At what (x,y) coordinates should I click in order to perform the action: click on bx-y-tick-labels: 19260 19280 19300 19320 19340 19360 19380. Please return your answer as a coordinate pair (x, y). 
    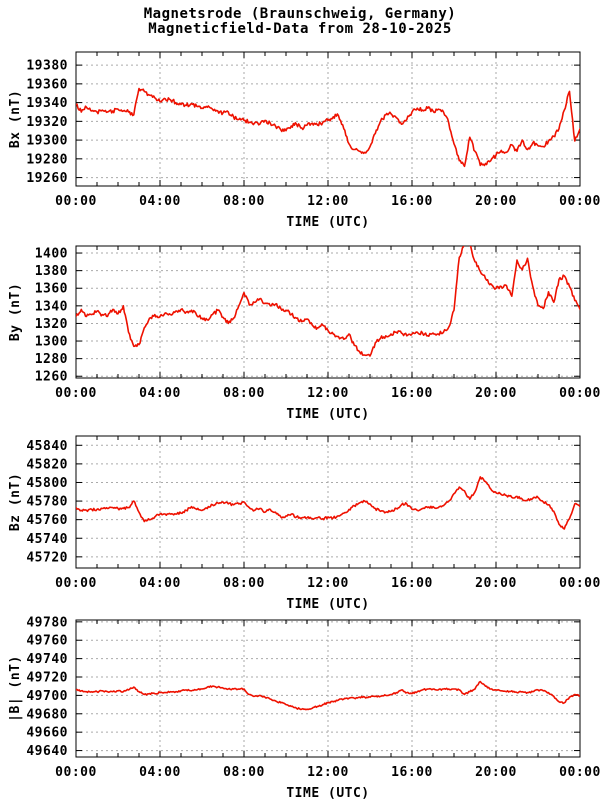
    Looking at the image, I should click on (47, 122).